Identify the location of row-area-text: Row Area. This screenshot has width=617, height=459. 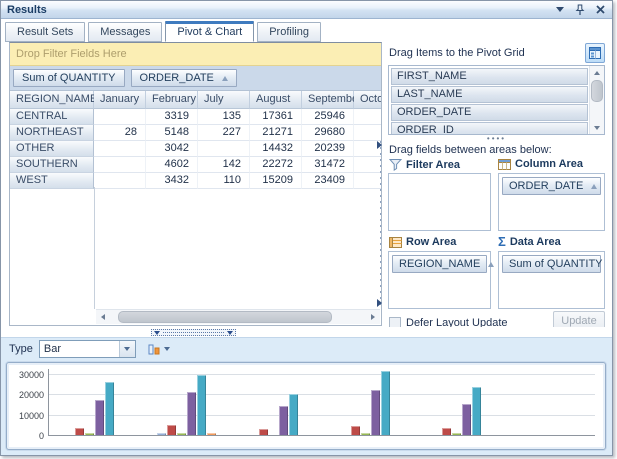
(431, 242).